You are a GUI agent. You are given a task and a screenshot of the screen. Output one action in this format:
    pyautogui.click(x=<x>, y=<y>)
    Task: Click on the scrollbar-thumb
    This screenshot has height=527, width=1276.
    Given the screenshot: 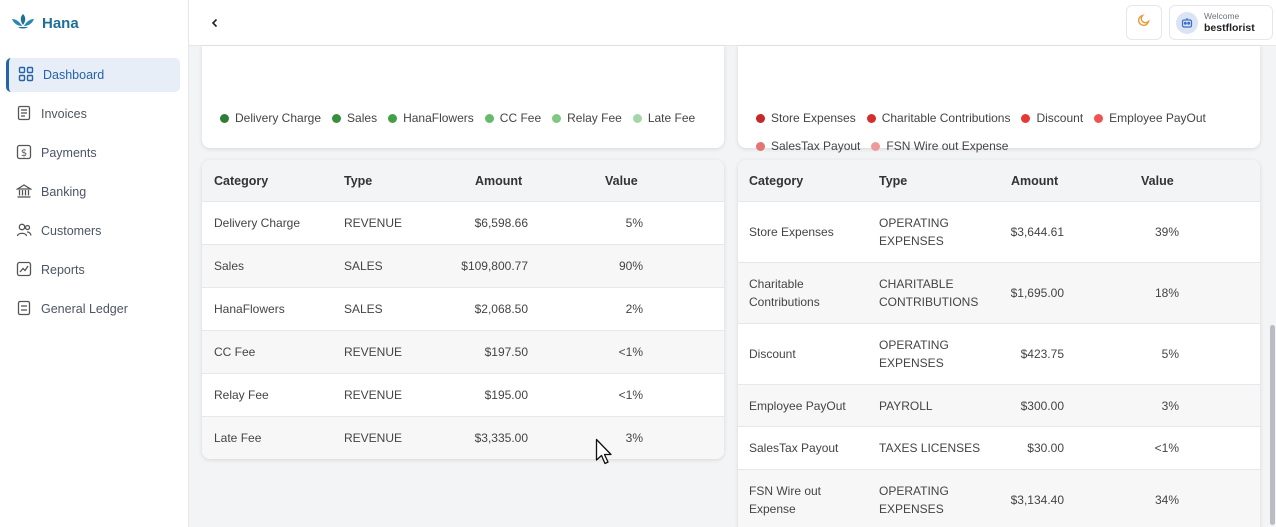 What is the action you would take?
    pyautogui.click(x=1272, y=425)
    